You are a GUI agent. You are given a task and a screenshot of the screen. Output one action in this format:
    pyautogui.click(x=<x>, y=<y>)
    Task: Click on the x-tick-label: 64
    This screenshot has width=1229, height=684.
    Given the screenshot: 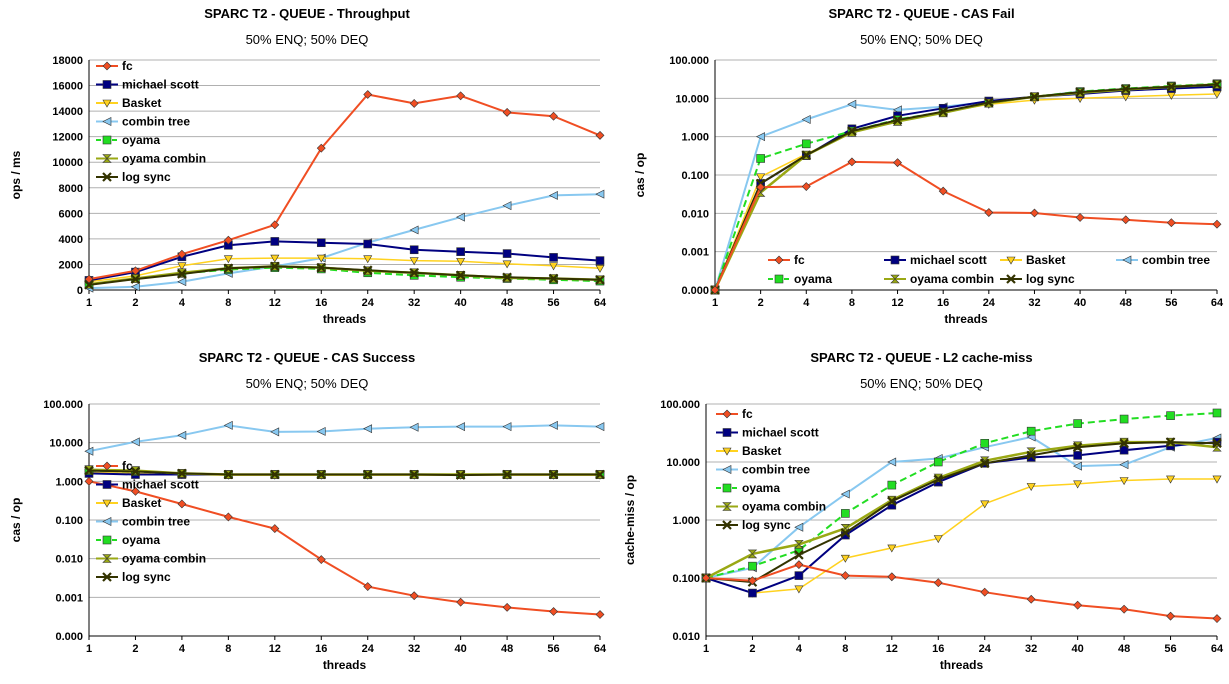 What is the action you would take?
    pyautogui.click(x=1217, y=303)
    